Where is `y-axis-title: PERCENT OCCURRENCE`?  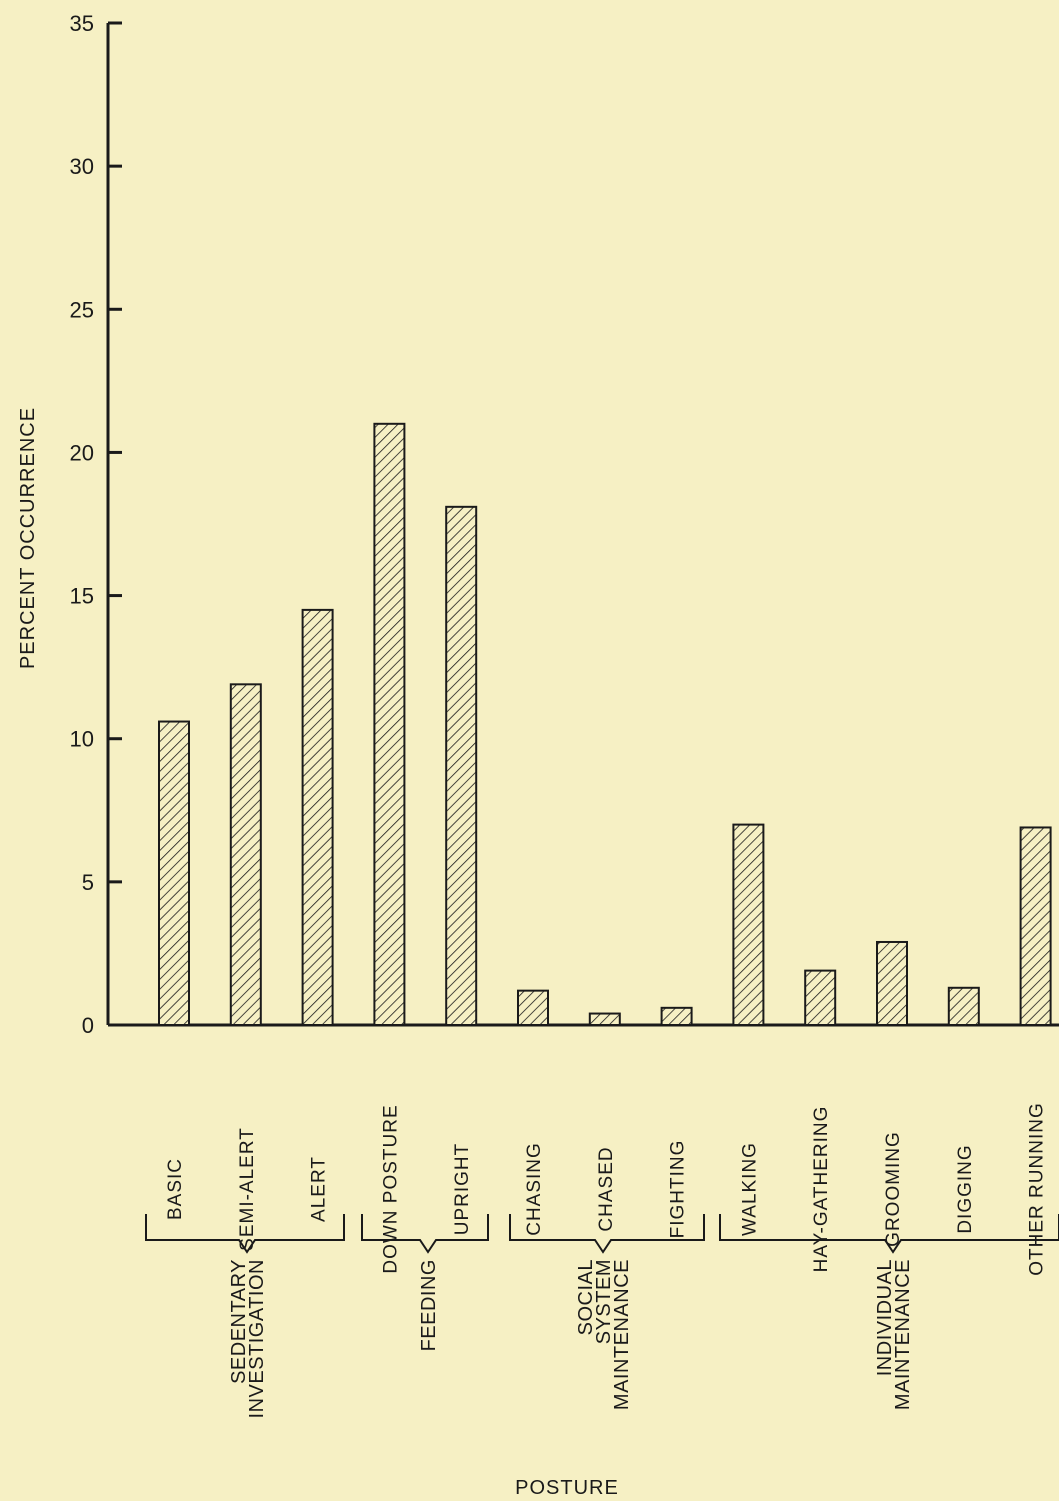
y-axis-title: PERCENT OCCURRENCE is located at coordinates (28, 538).